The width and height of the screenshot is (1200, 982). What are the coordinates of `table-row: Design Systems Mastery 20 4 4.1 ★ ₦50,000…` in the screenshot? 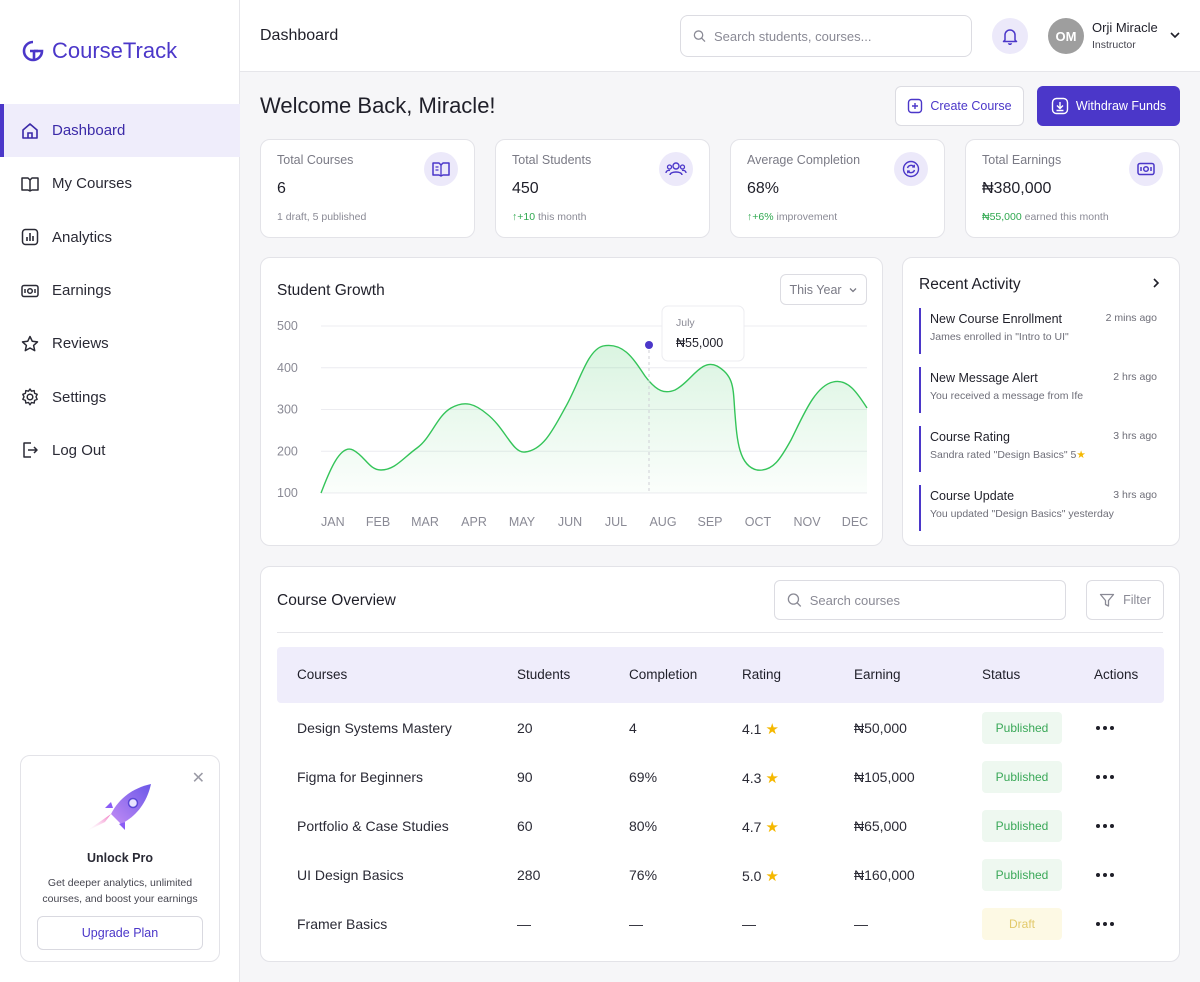 It's located at (720, 728).